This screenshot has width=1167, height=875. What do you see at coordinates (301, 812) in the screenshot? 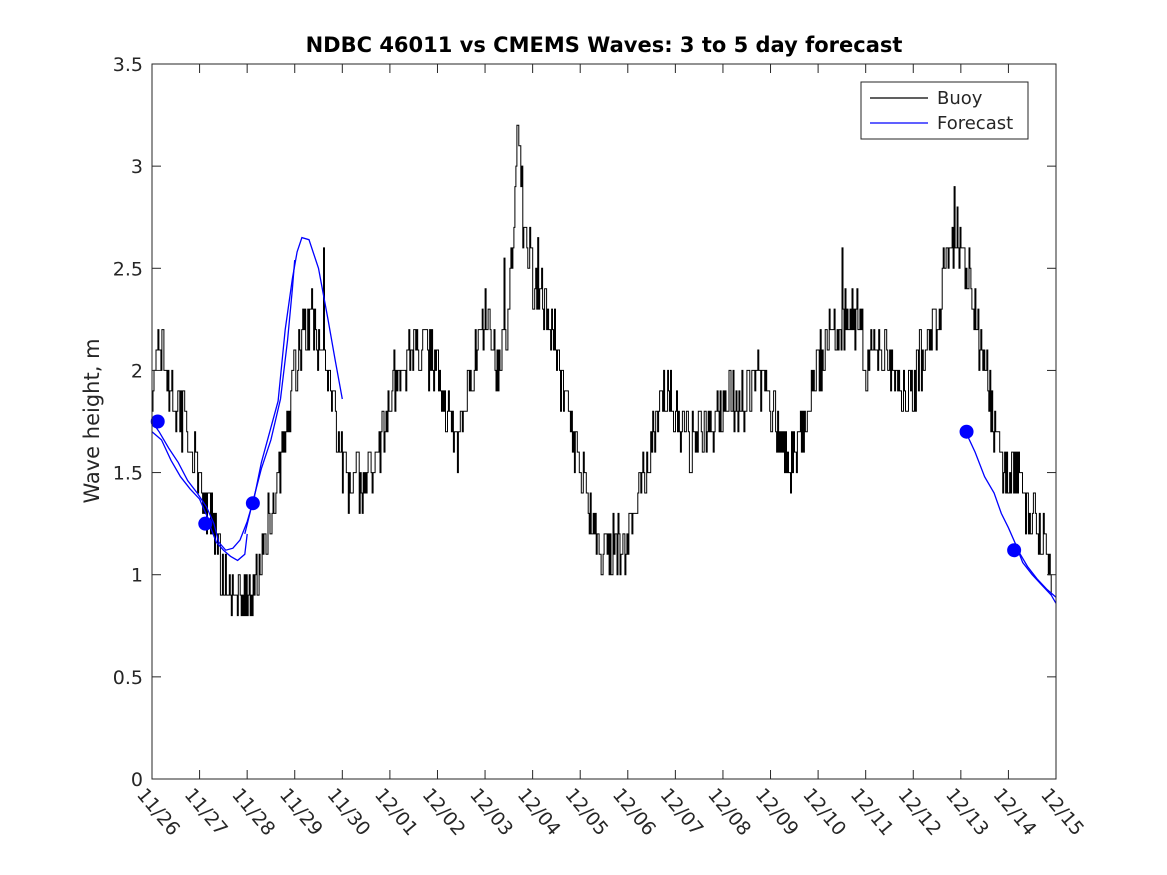
I see `x-tick-label-3: 11/29` at bounding box center [301, 812].